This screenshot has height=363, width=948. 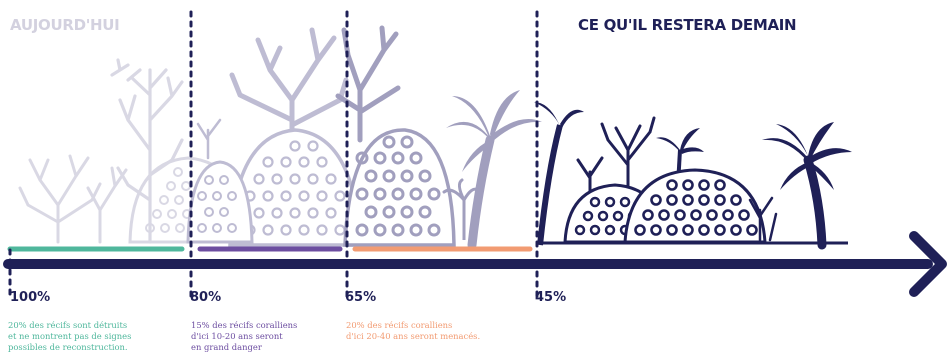 What do you see at coordinates (289, 90) in the screenshot?
I see `mid-branch-coral-top` at bounding box center [289, 90].